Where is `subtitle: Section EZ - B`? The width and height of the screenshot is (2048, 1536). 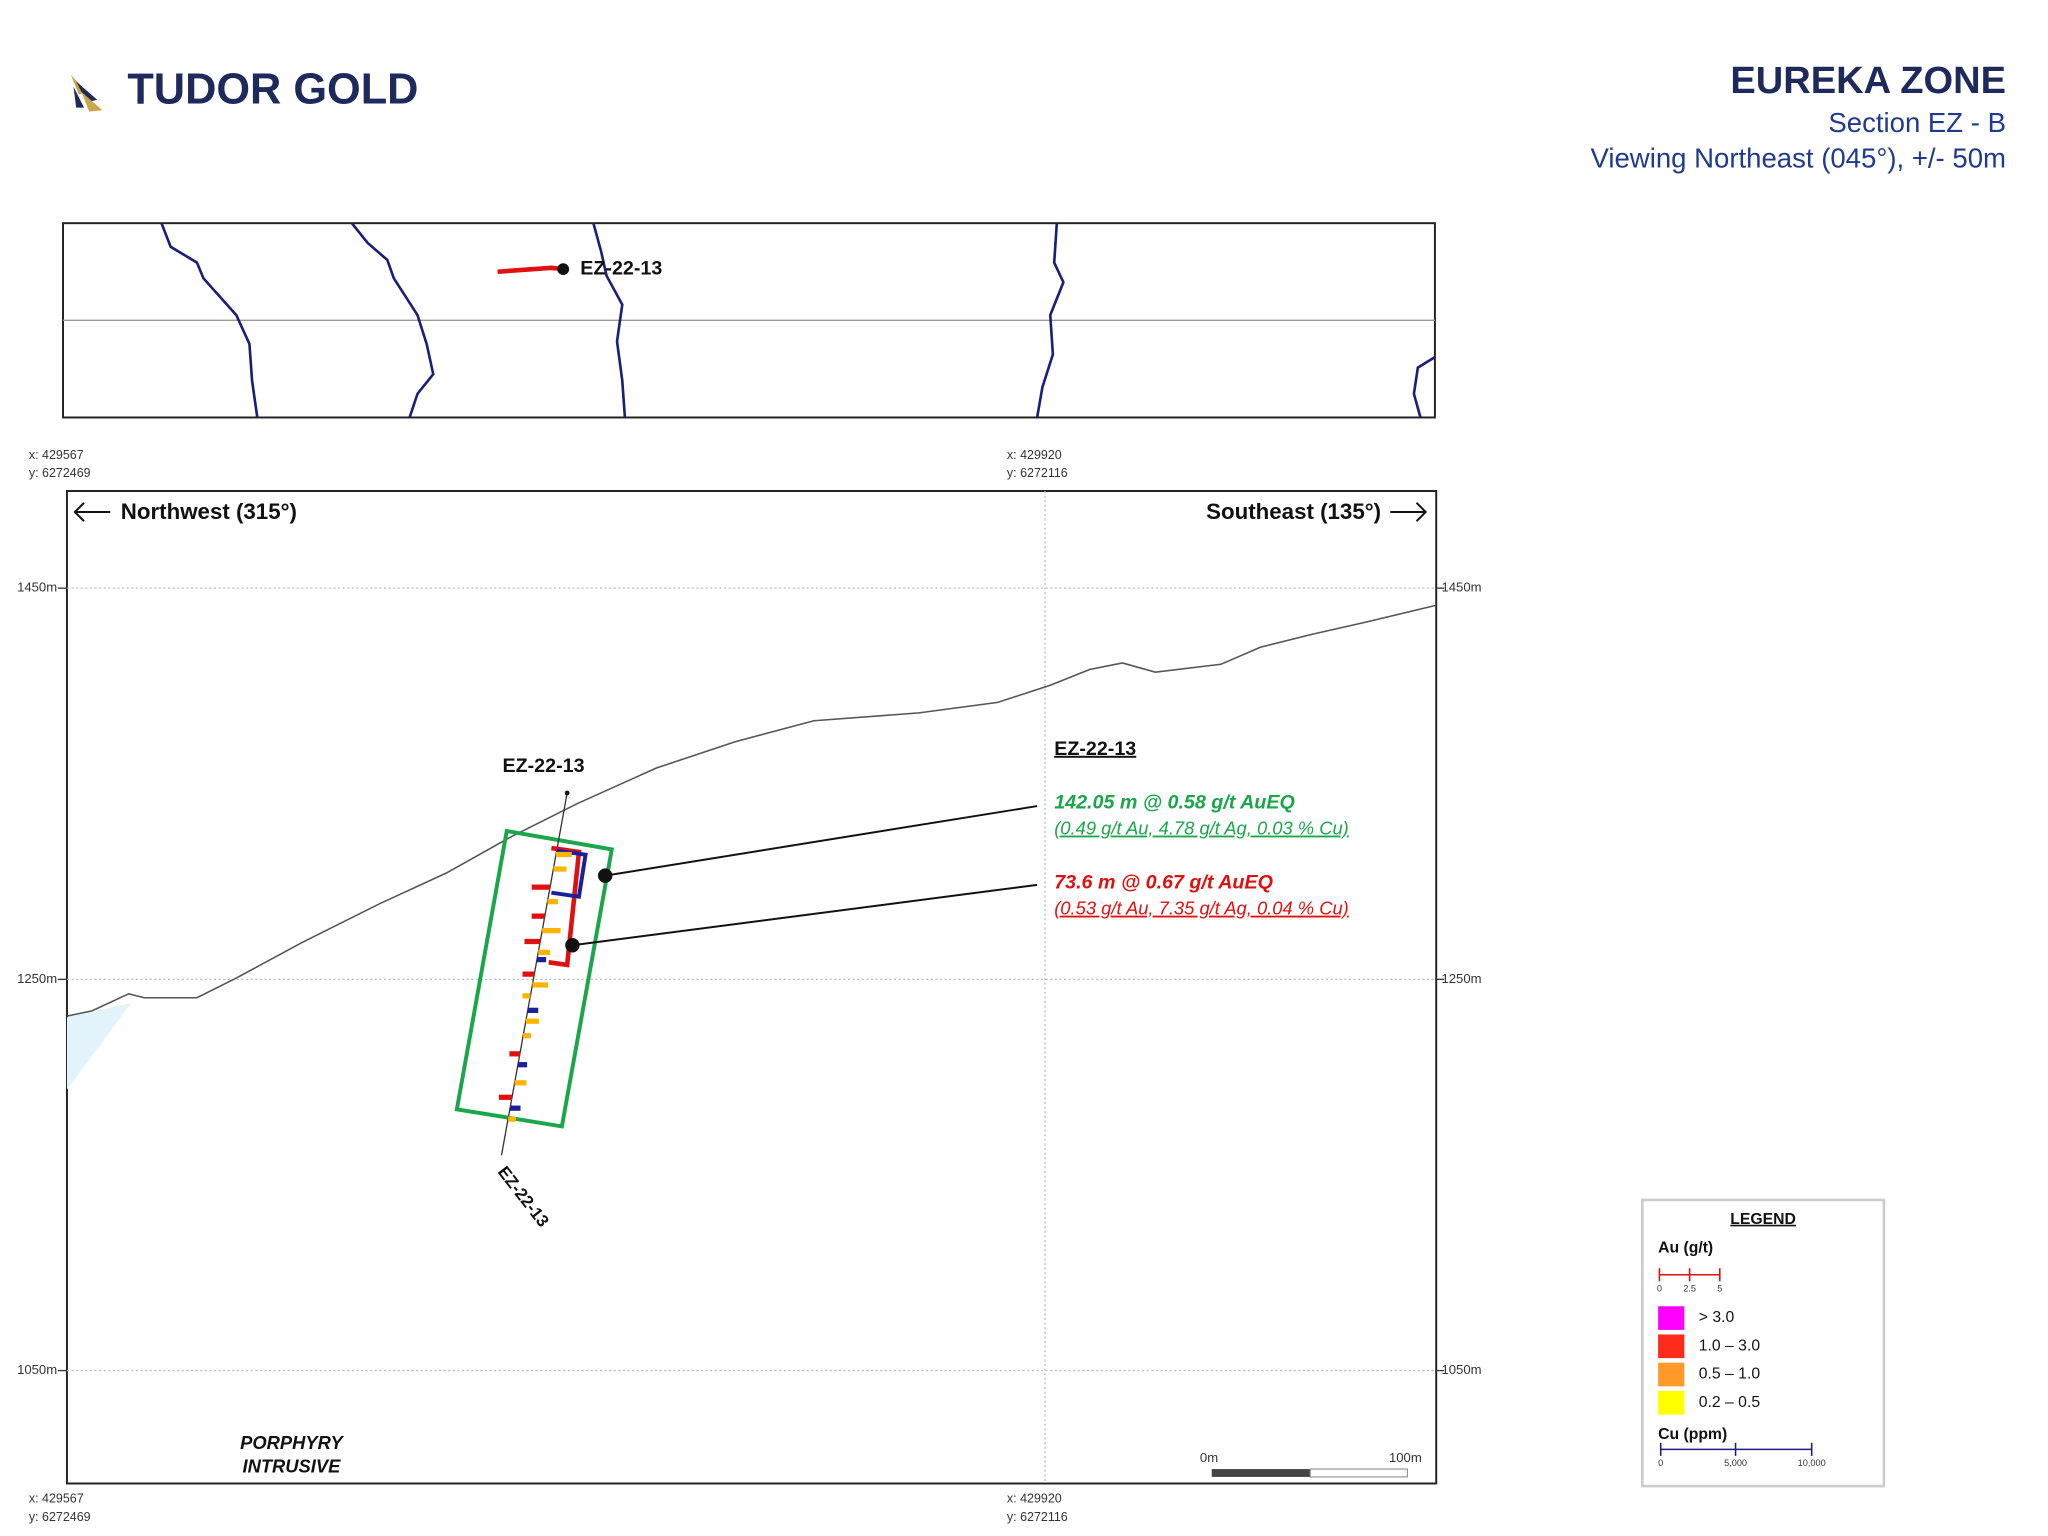 subtitle: Section EZ - B is located at coordinates (1917, 122).